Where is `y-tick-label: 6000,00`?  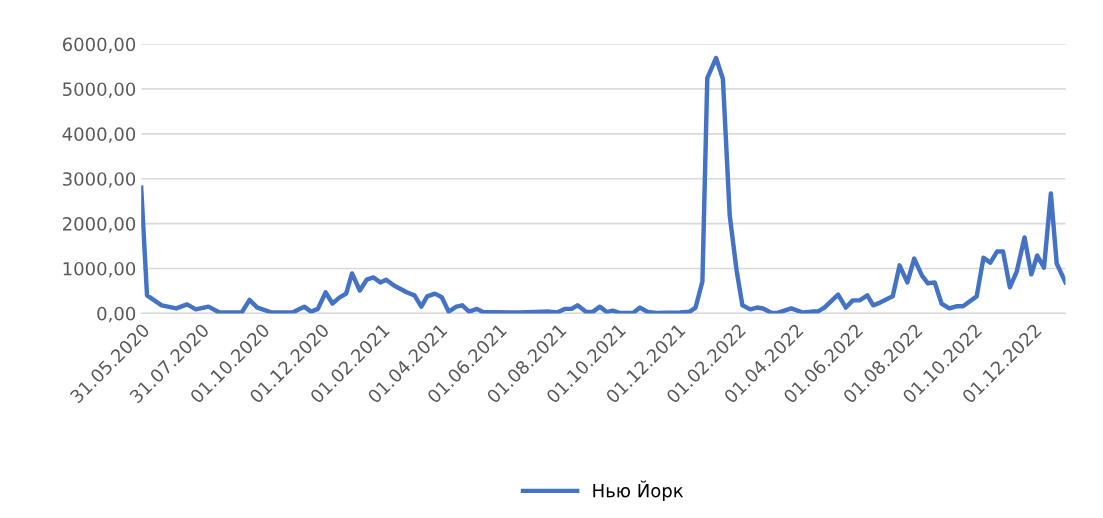
y-tick-label: 6000,00 is located at coordinates (99, 45).